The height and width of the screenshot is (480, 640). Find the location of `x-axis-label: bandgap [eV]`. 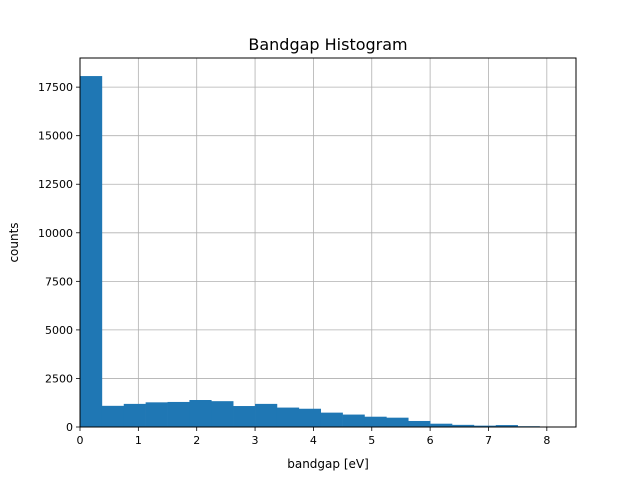

x-axis-label: bandgap [eV] is located at coordinates (328, 464).